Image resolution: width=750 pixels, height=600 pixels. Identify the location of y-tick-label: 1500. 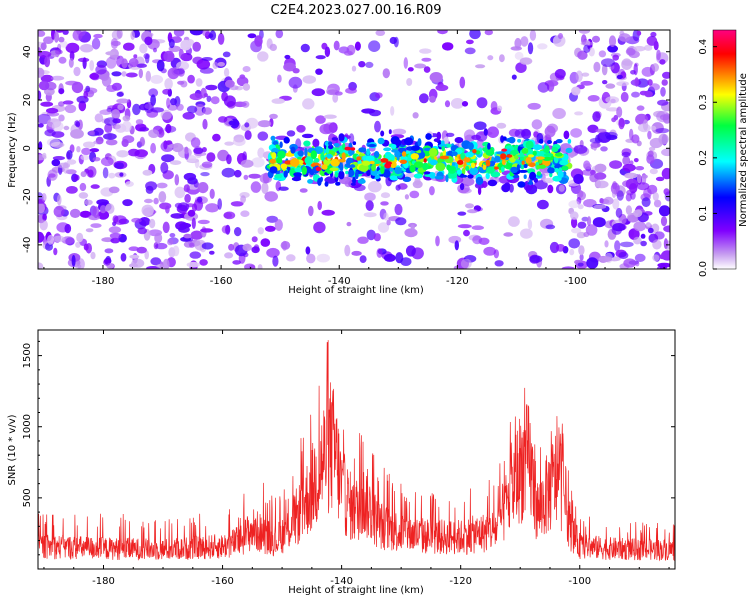
(27, 355).